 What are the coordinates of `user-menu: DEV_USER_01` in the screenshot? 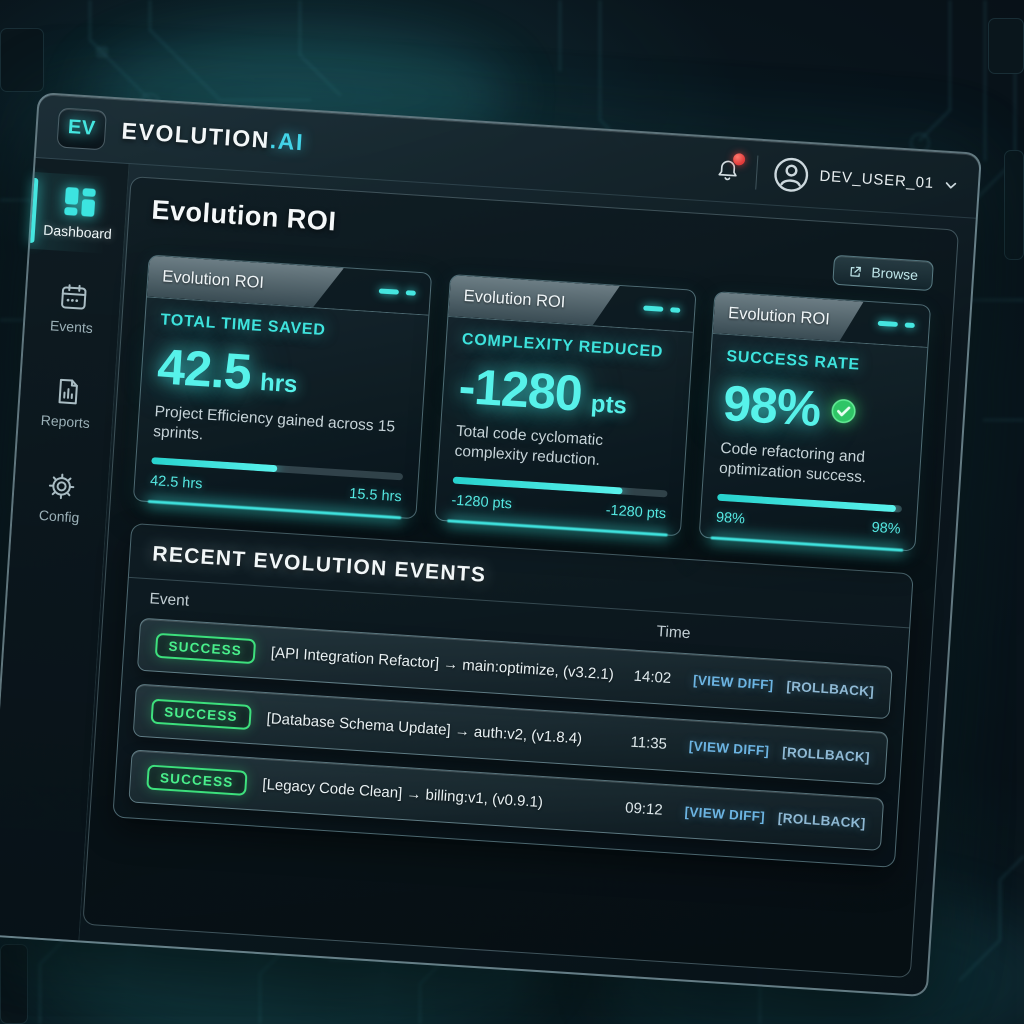 It's located at (865, 179).